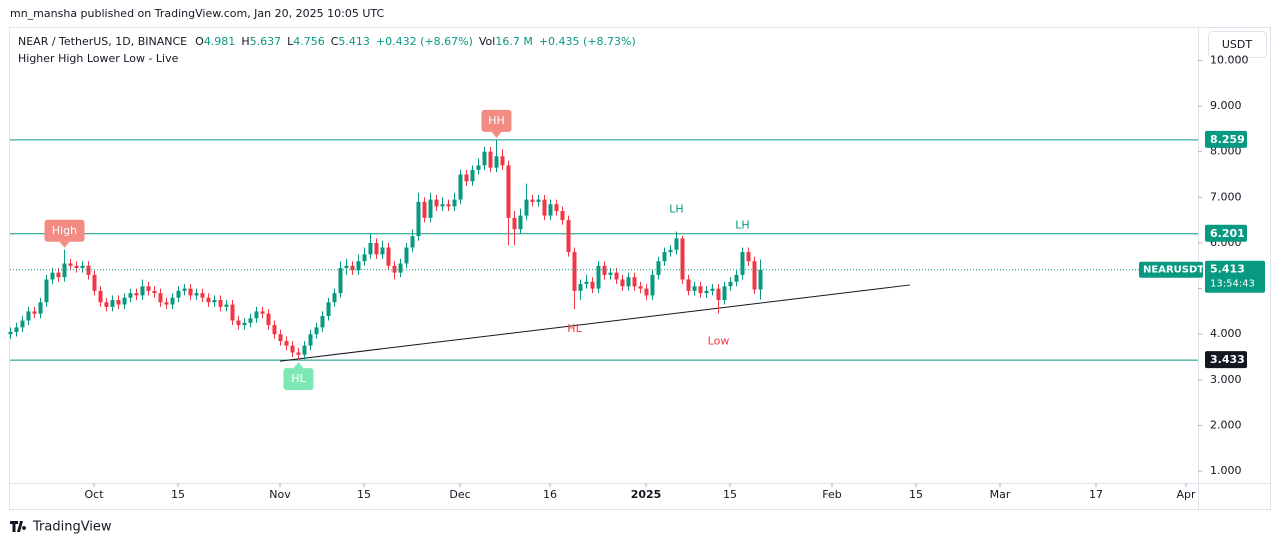 The width and height of the screenshot is (1281, 549). Describe the element at coordinates (1229, 59) in the screenshot. I see `y-tick-label: 10.000` at that location.